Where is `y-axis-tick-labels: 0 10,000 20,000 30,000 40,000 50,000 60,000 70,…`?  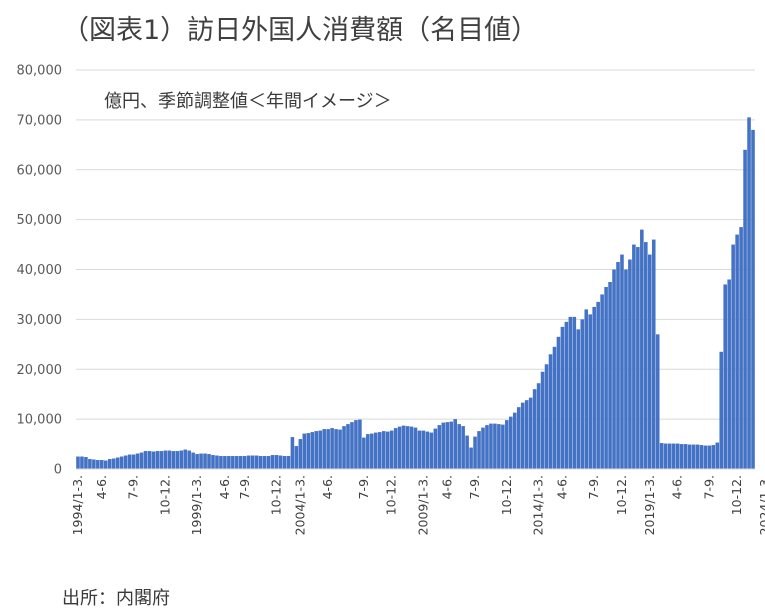
y-axis-tick-labels: 0 10,000 20,000 30,000 40,000 50,000 60,000 70,… is located at coordinates (40, 271).